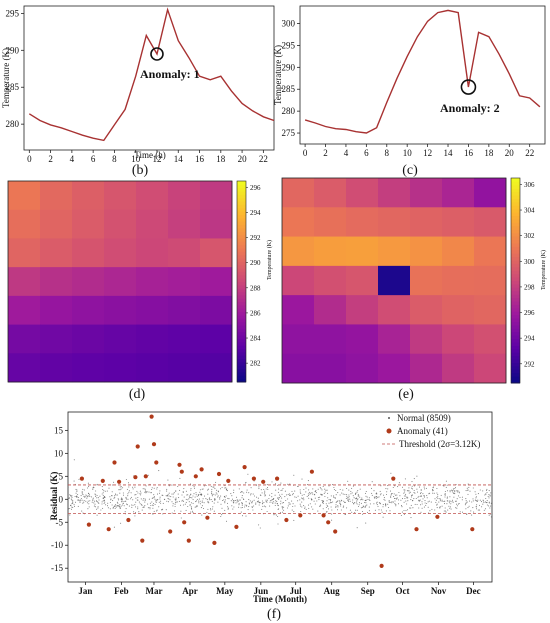 The width and height of the screenshot is (550, 623). Describe the element at coordinates (296, 591) in the screenshot. I see `x-tick-label: Jul` at that location.